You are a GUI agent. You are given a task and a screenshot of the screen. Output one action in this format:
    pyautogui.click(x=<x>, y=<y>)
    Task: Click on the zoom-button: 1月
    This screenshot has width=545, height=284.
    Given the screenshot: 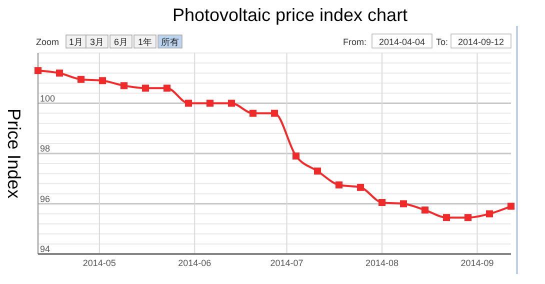 What is the action you would take?
    pyautogui.click(x=76, y=41)
    